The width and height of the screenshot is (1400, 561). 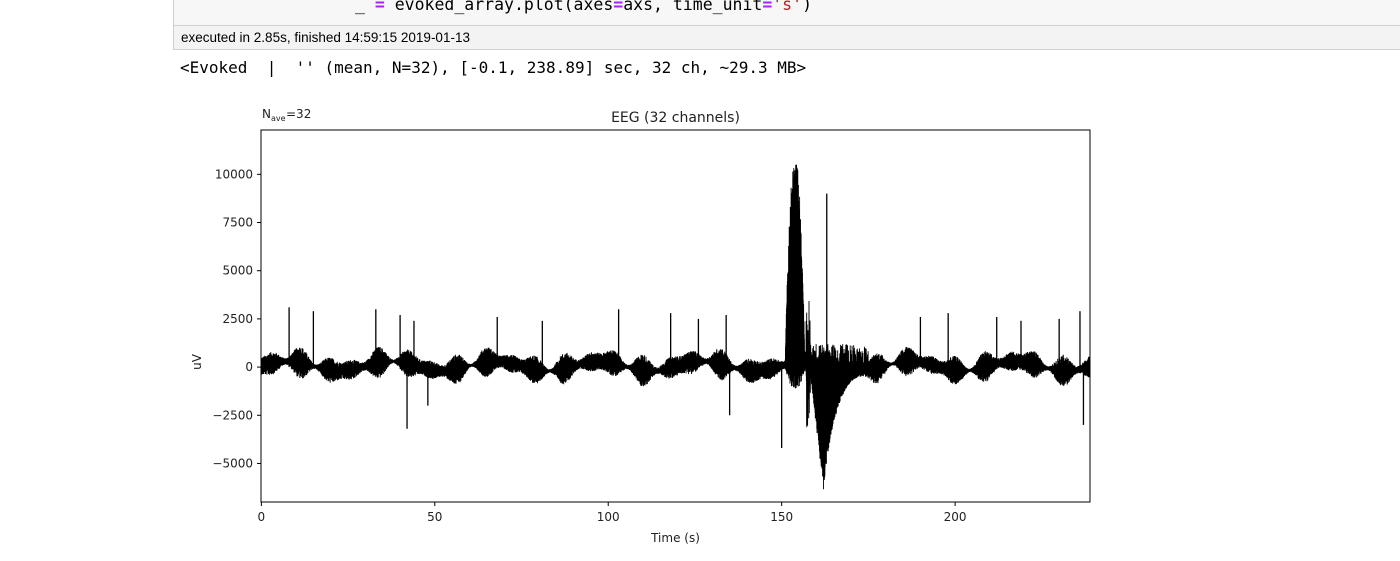 What do you see at coordinates (237, 271) in the screenshot?
I see `y-tick-label: 5000` at bounding box center [237, 271].